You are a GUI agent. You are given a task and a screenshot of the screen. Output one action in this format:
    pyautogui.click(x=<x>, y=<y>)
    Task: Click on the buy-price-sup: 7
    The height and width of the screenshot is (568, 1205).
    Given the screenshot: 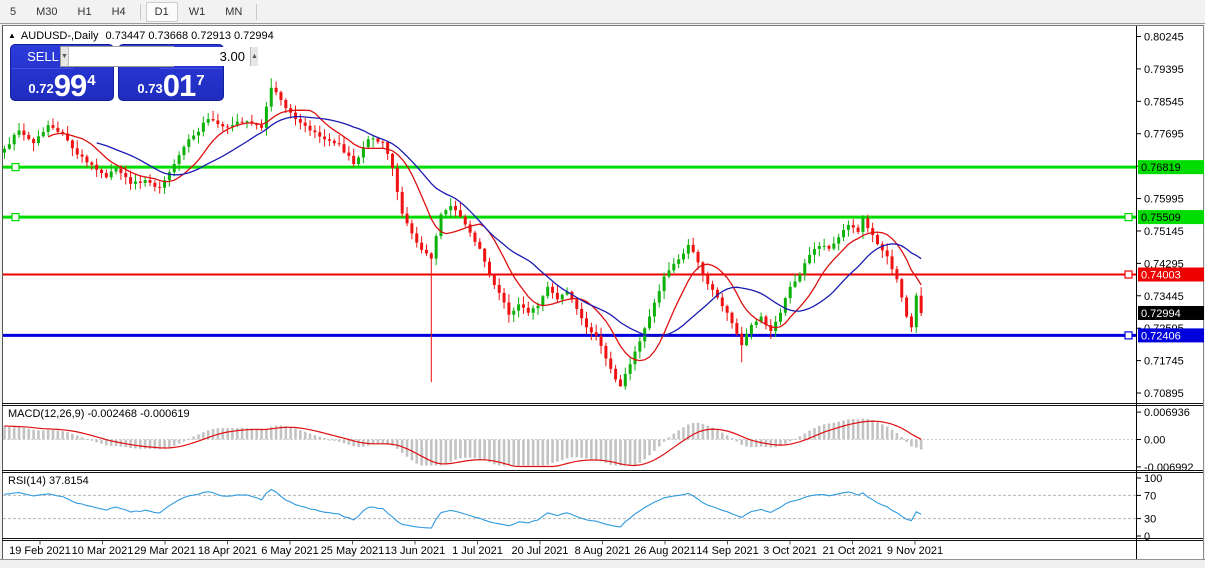 What is the action you would take?
    pyautogui.click(x=200, y=80)
    